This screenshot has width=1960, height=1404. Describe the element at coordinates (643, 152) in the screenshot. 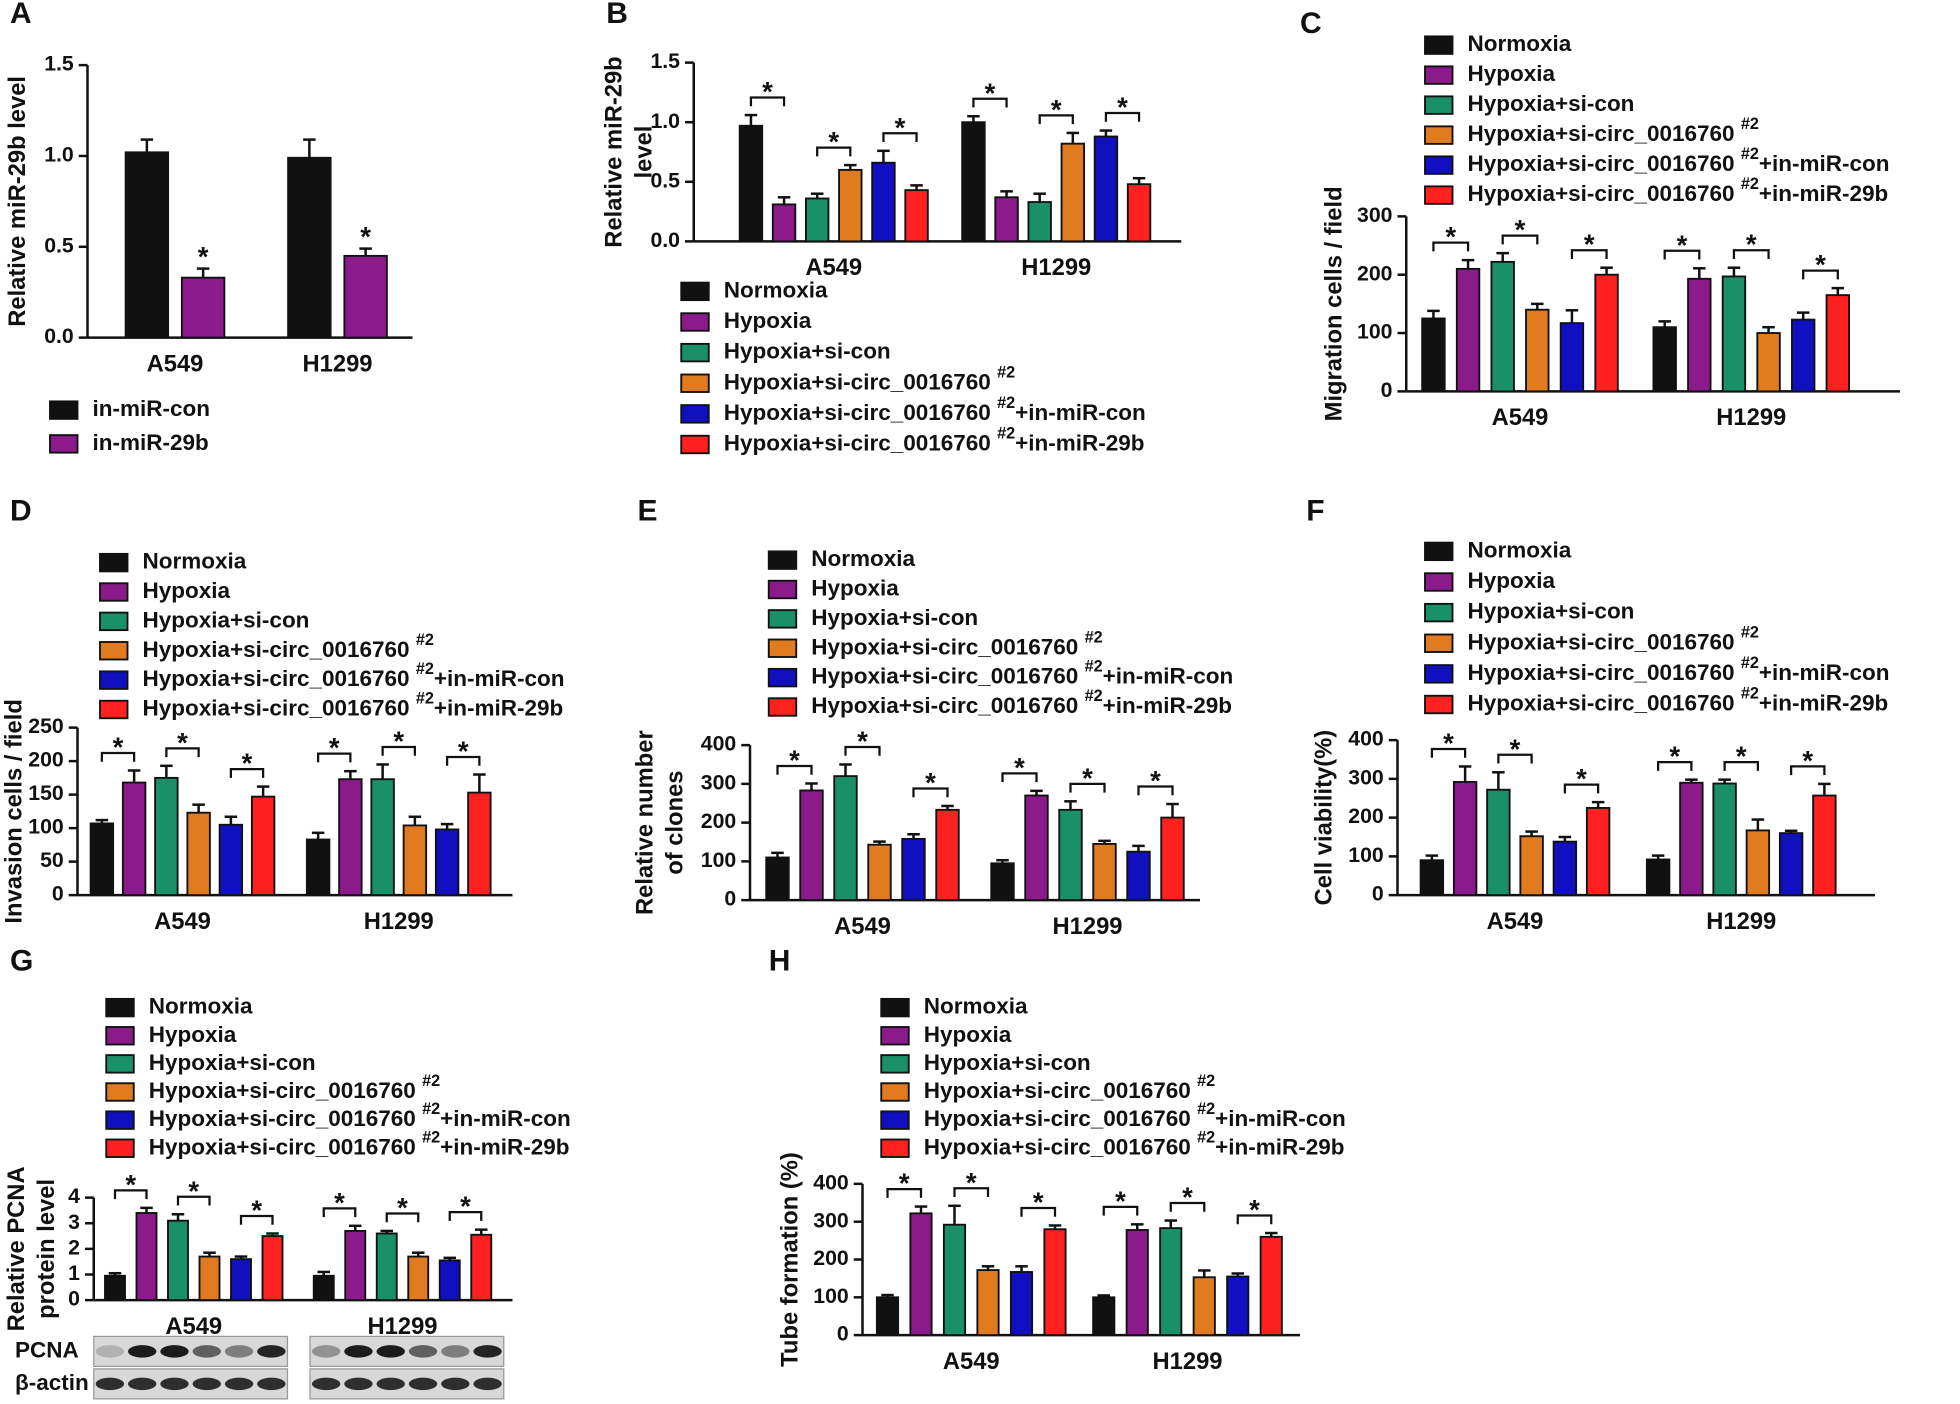

I see `y-axis-label: level` at that location.